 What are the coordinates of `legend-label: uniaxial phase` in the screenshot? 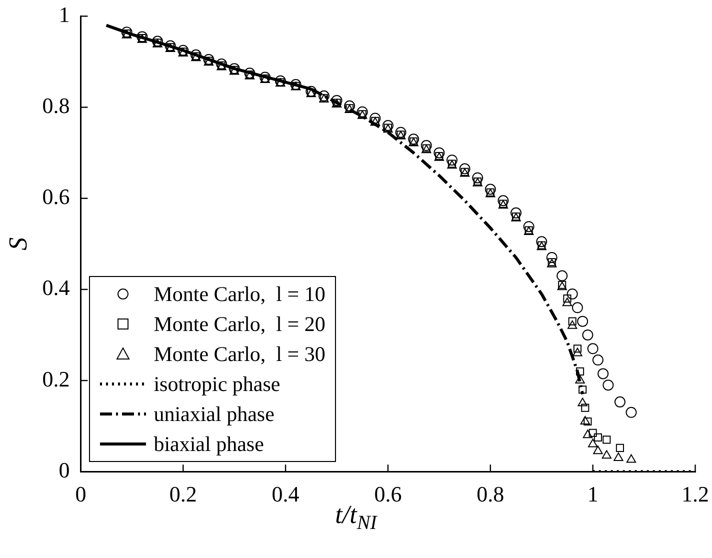 It's located at (214, 414).